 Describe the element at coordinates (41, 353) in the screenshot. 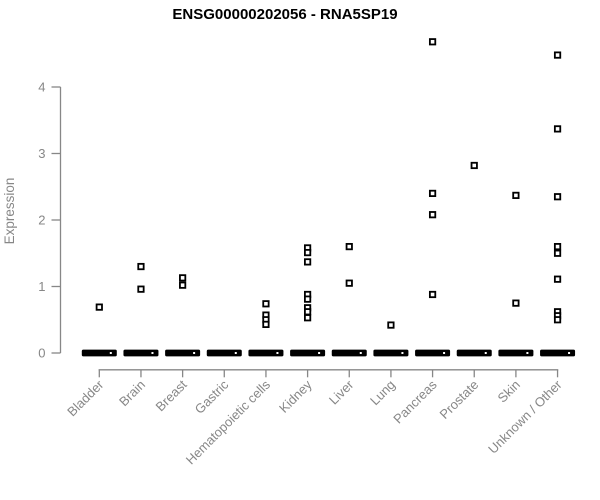

I see `y-tick-label: 0` at that location.